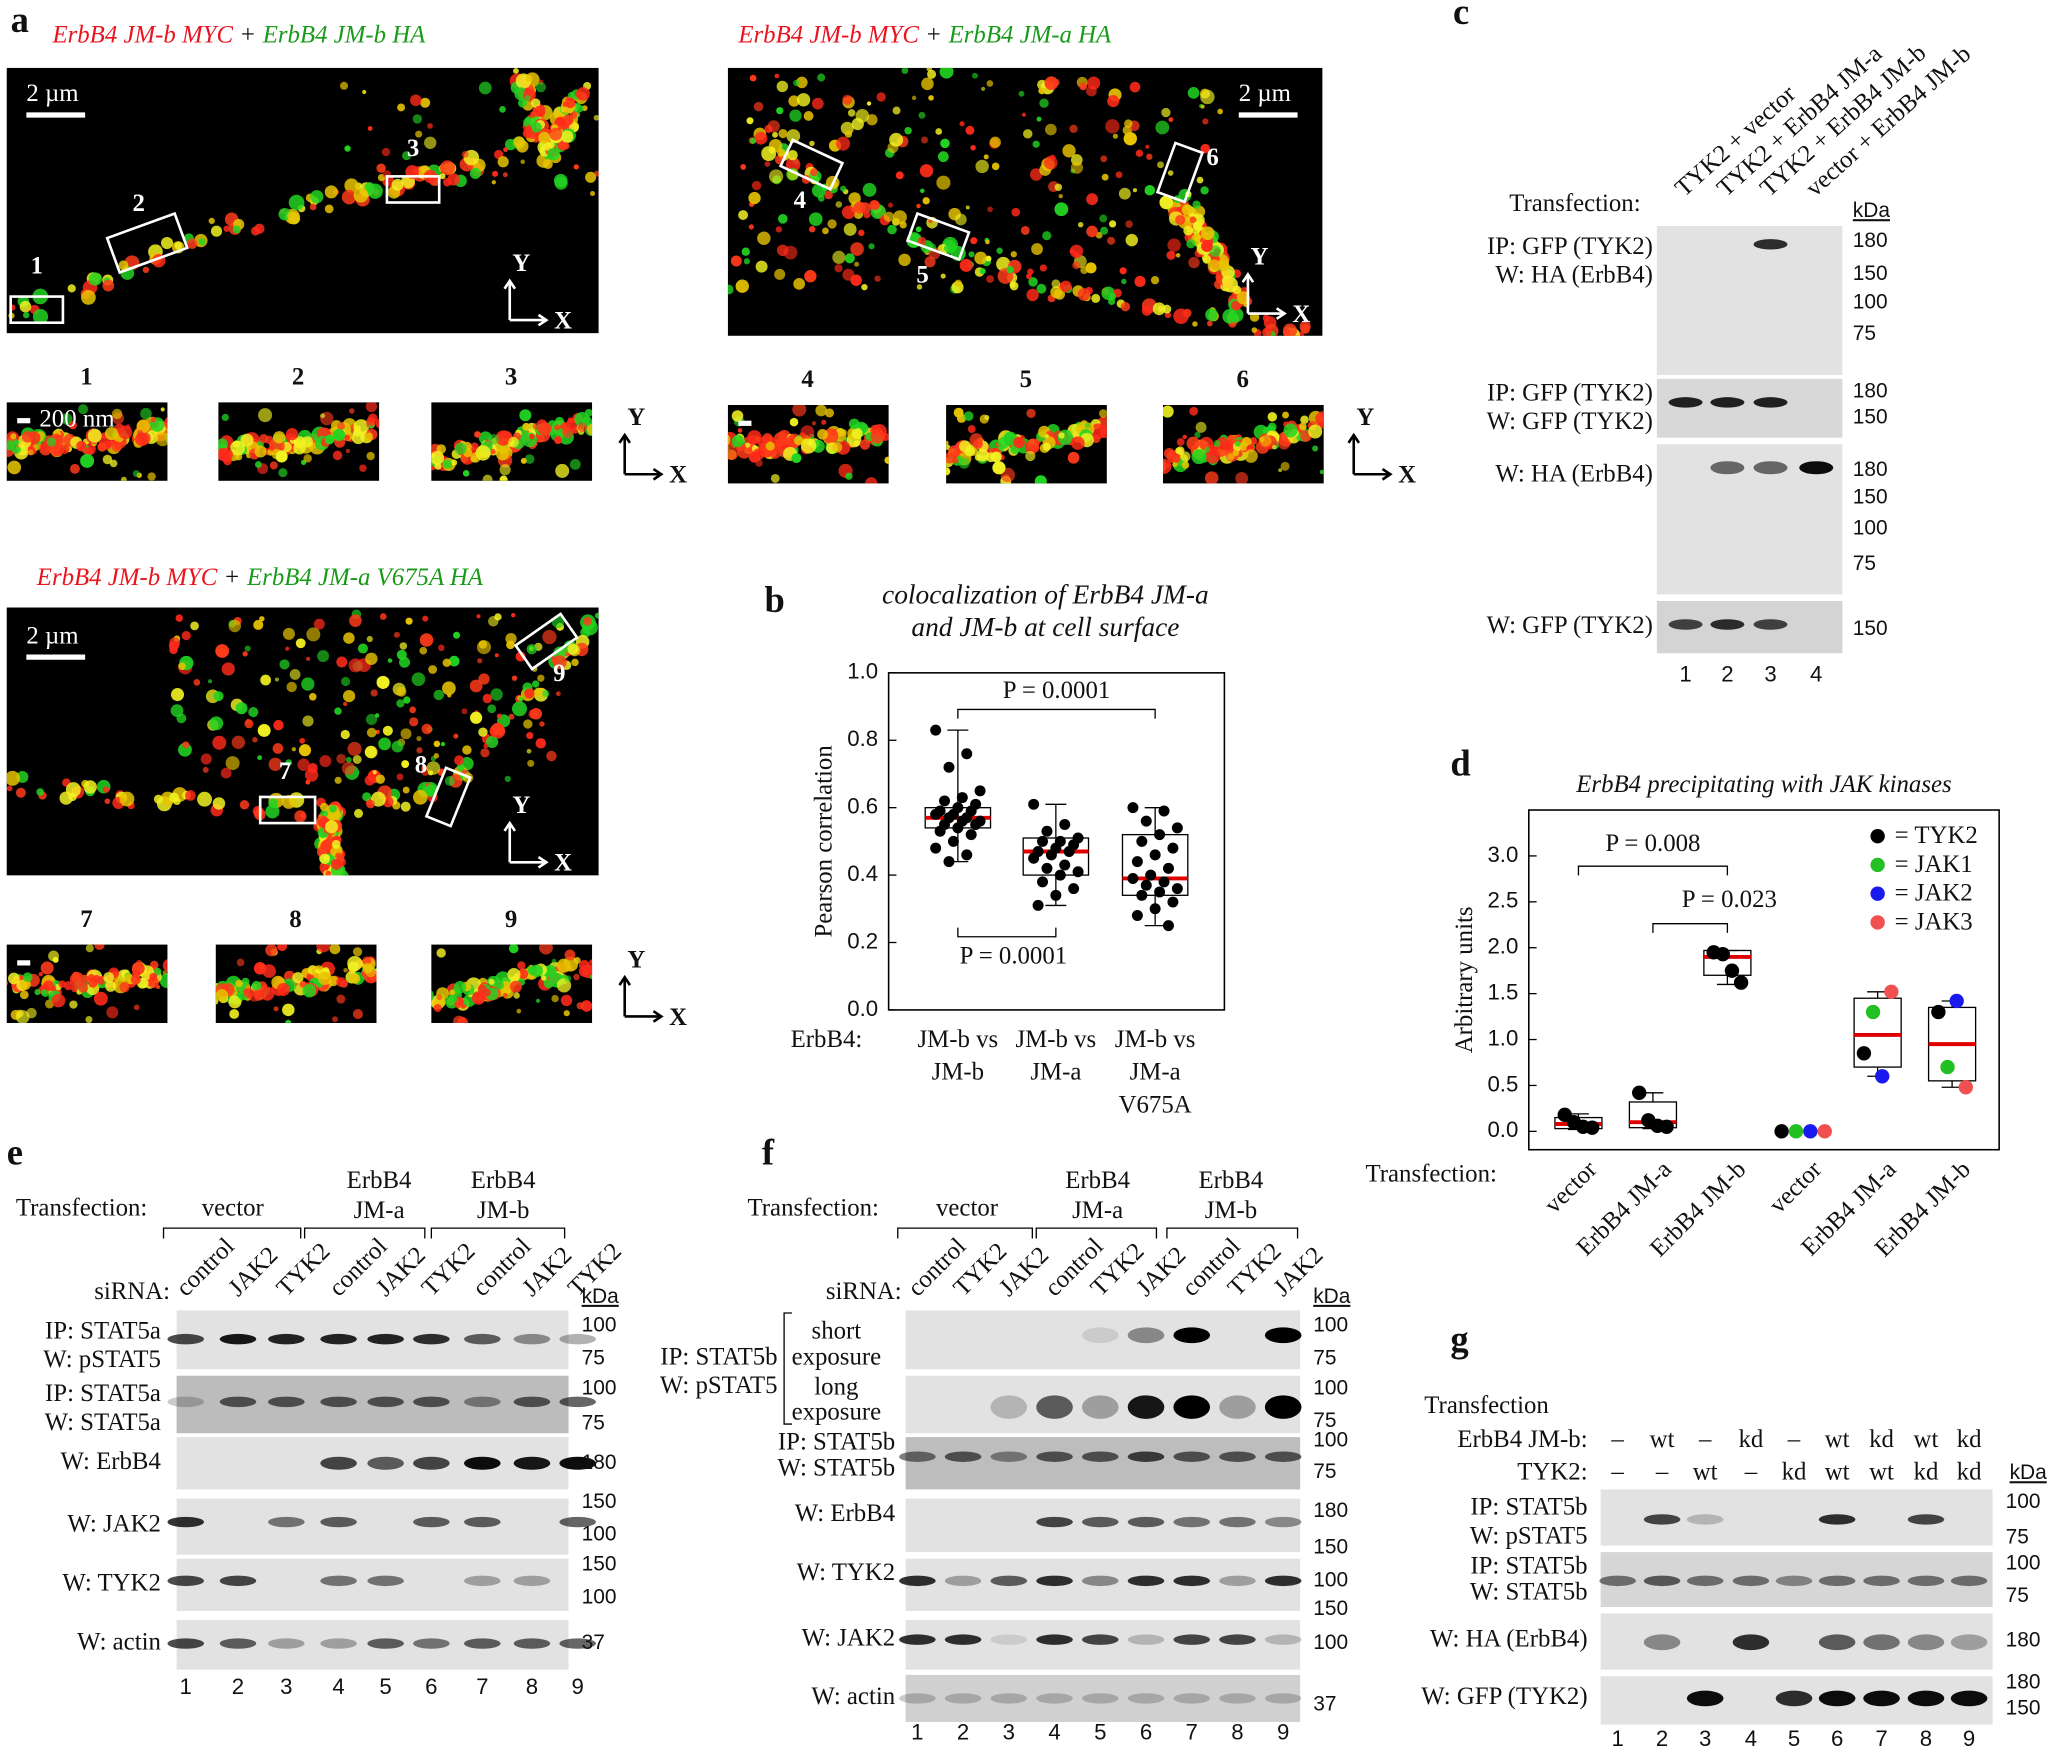 The image size is (2049, 1752). What do you see at coordinates (1969, 1439) in the screenshot?
I see `condition-value: kd` at bounding box center [1969, 1439].